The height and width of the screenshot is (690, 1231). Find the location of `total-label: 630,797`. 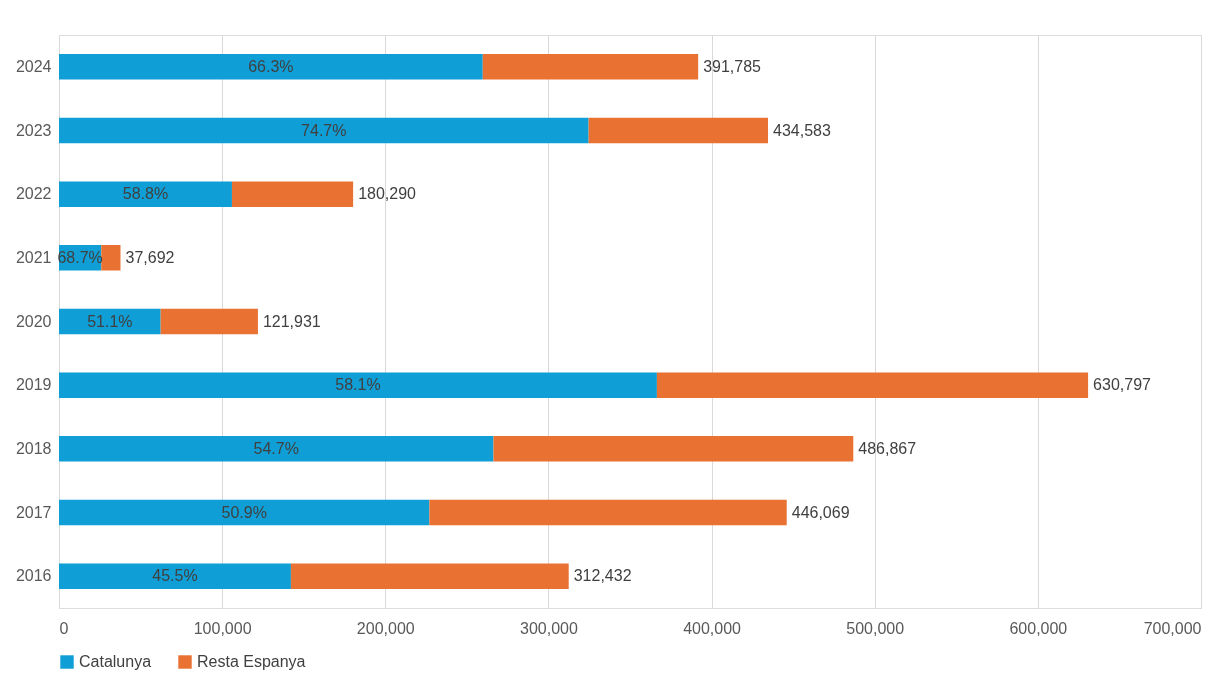

total-label: 630,797 is located at coordinates (1122, 385).